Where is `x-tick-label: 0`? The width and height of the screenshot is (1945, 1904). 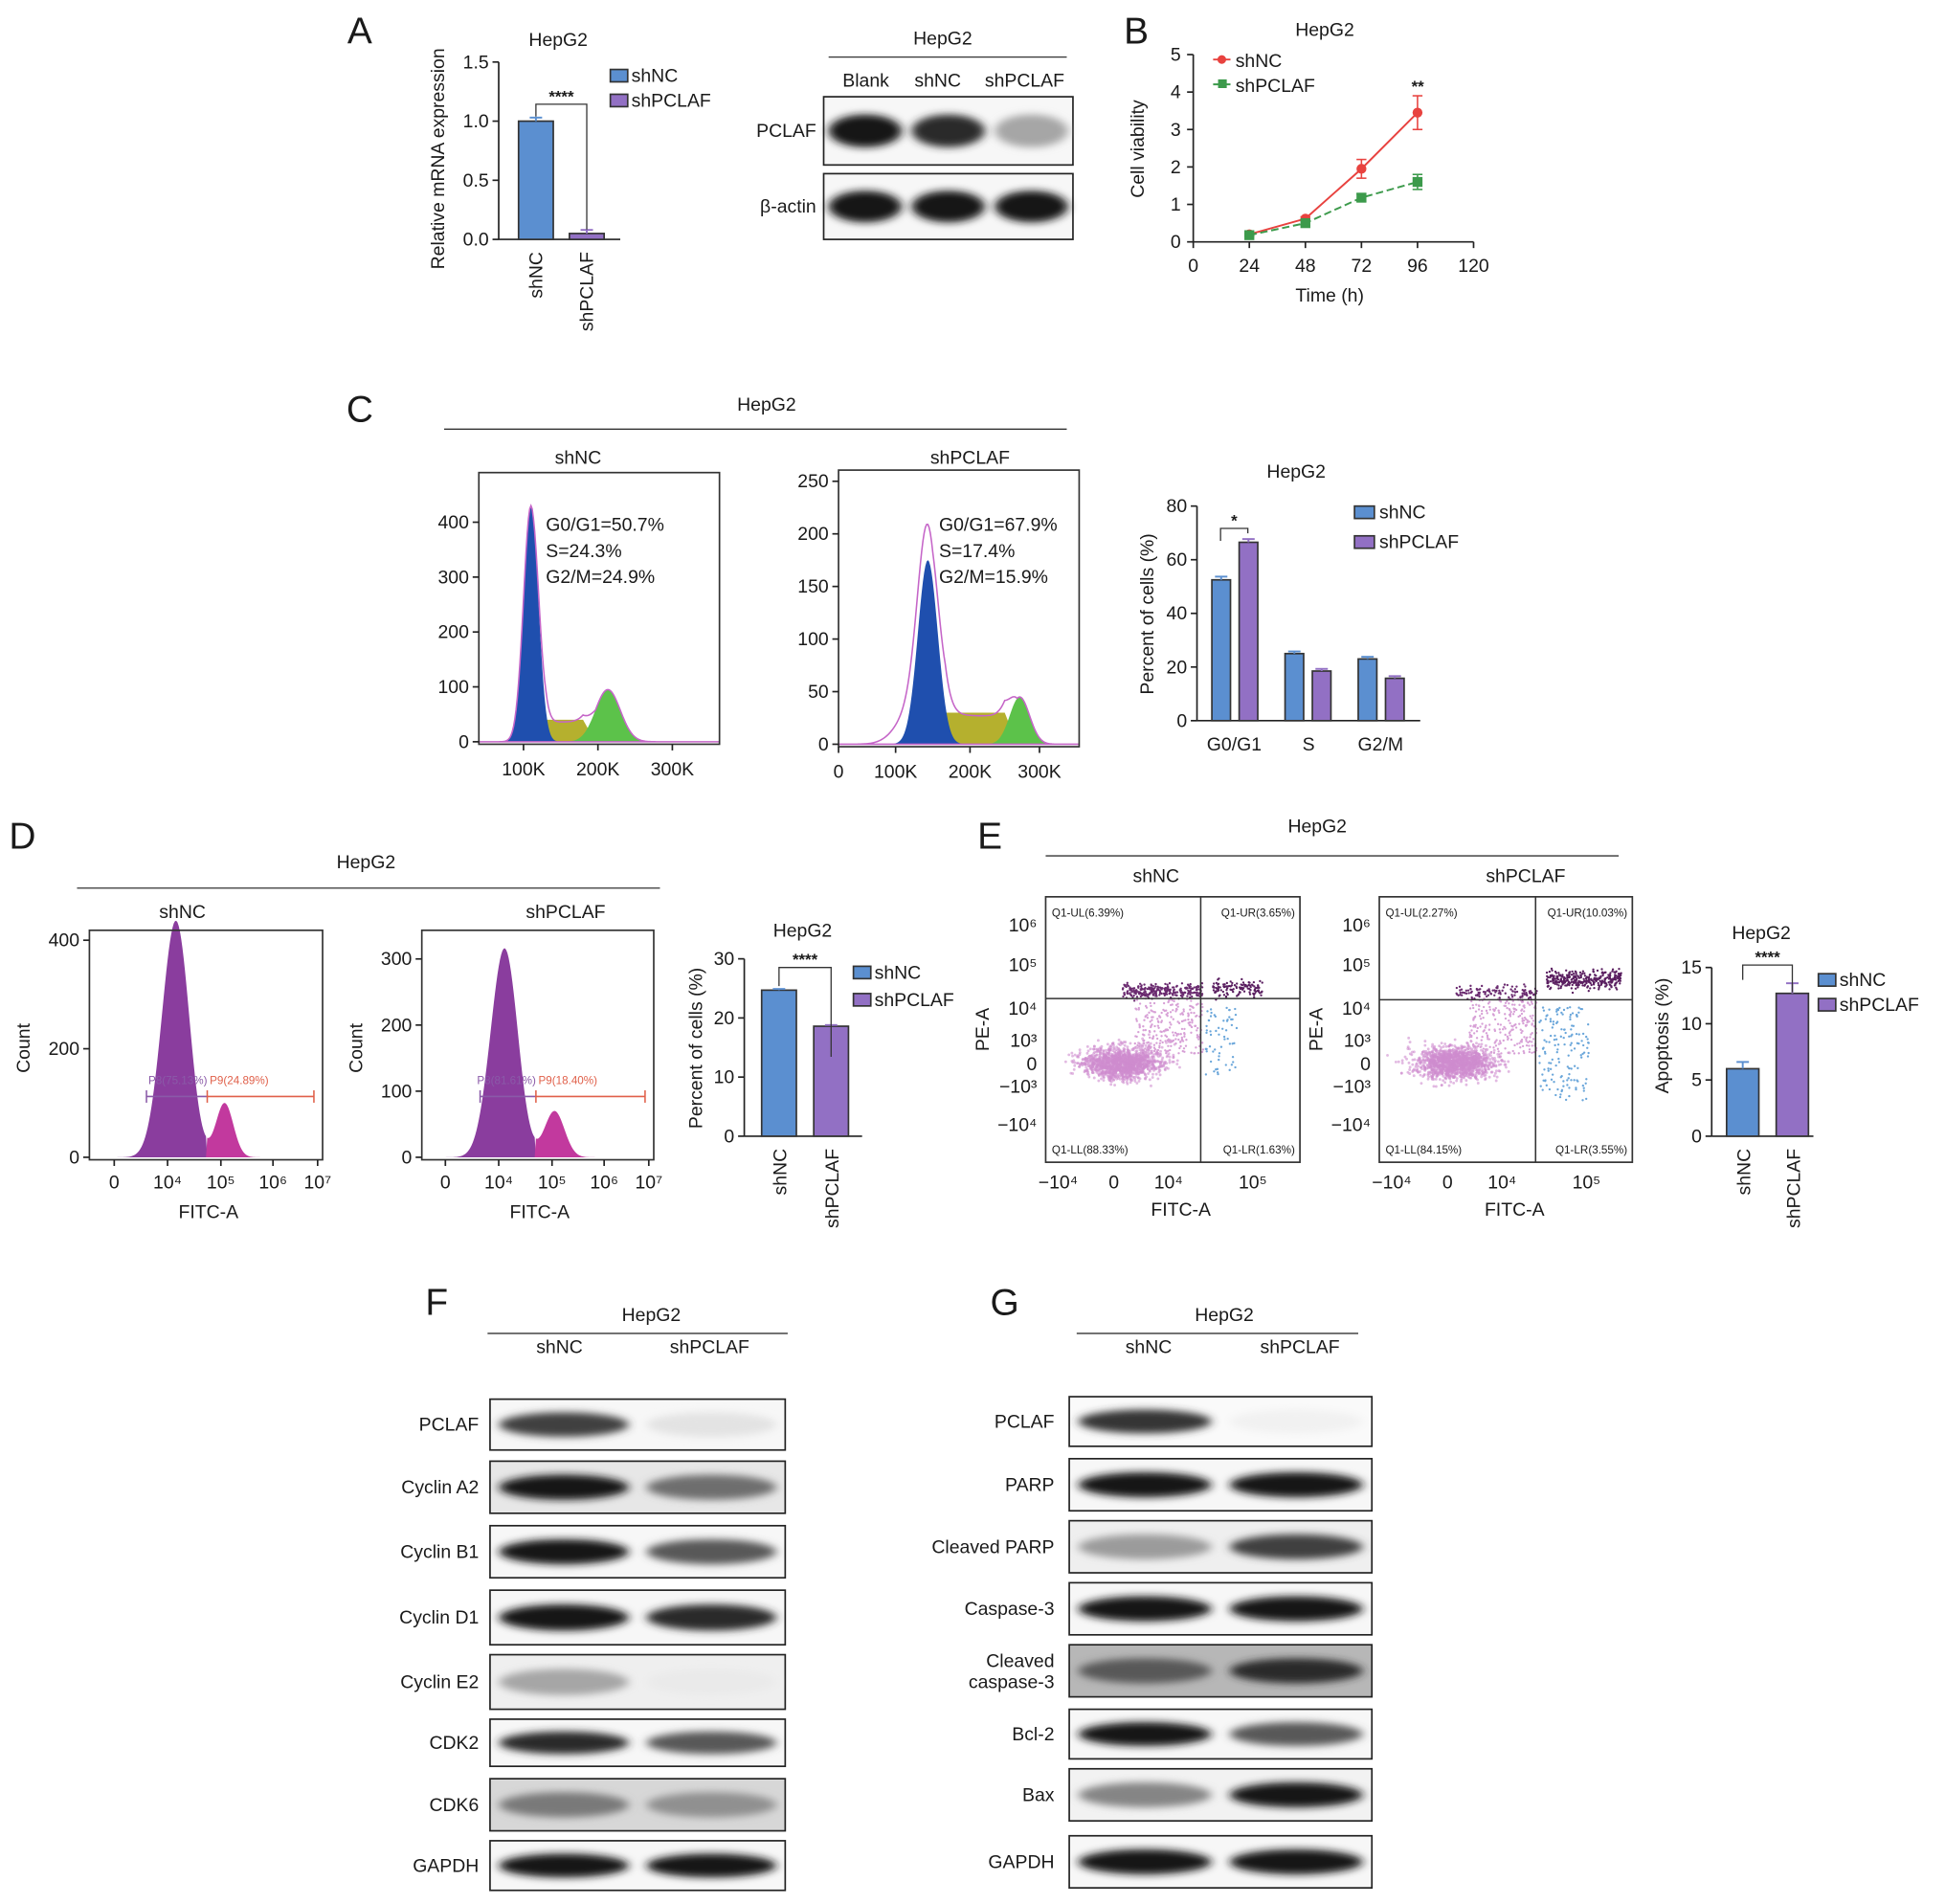
x-tick-label: 0 is located at coordinates (114, 1183).